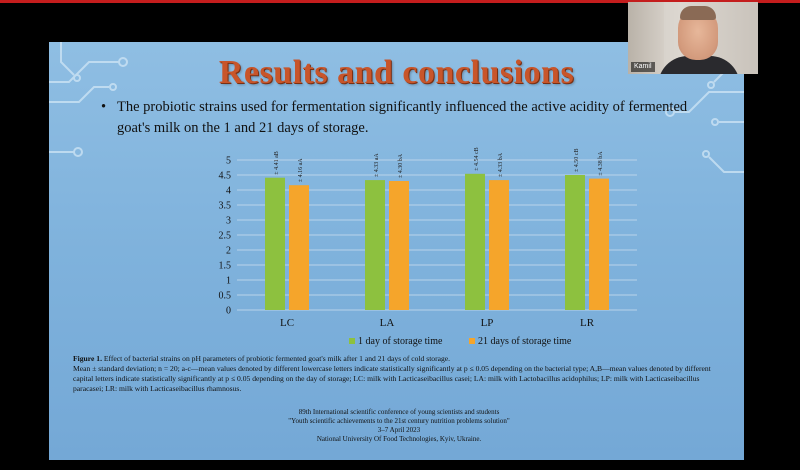 This screenshot has height=470, width=800. I want to click on chart-bars, so click(437, 241).